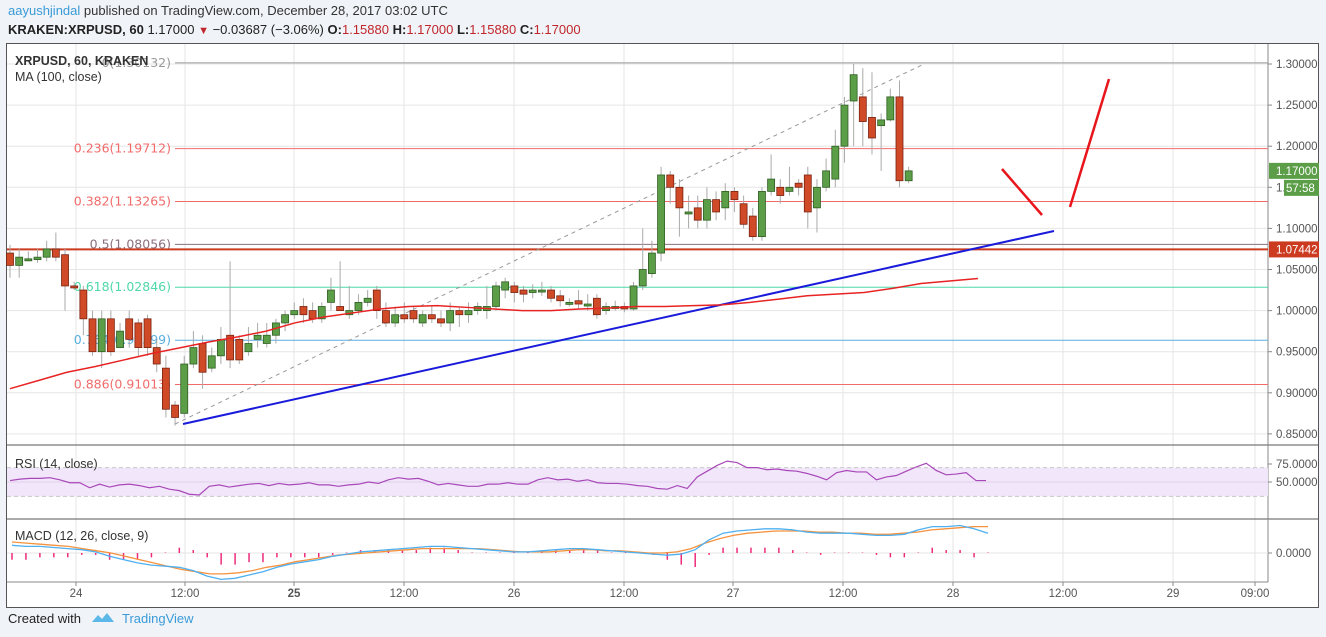 The image size is (1326, 637). Describe the element at coordinates (1293, 554) in the screenshot. I see `macd-tick-label: 0.0000` at that location.